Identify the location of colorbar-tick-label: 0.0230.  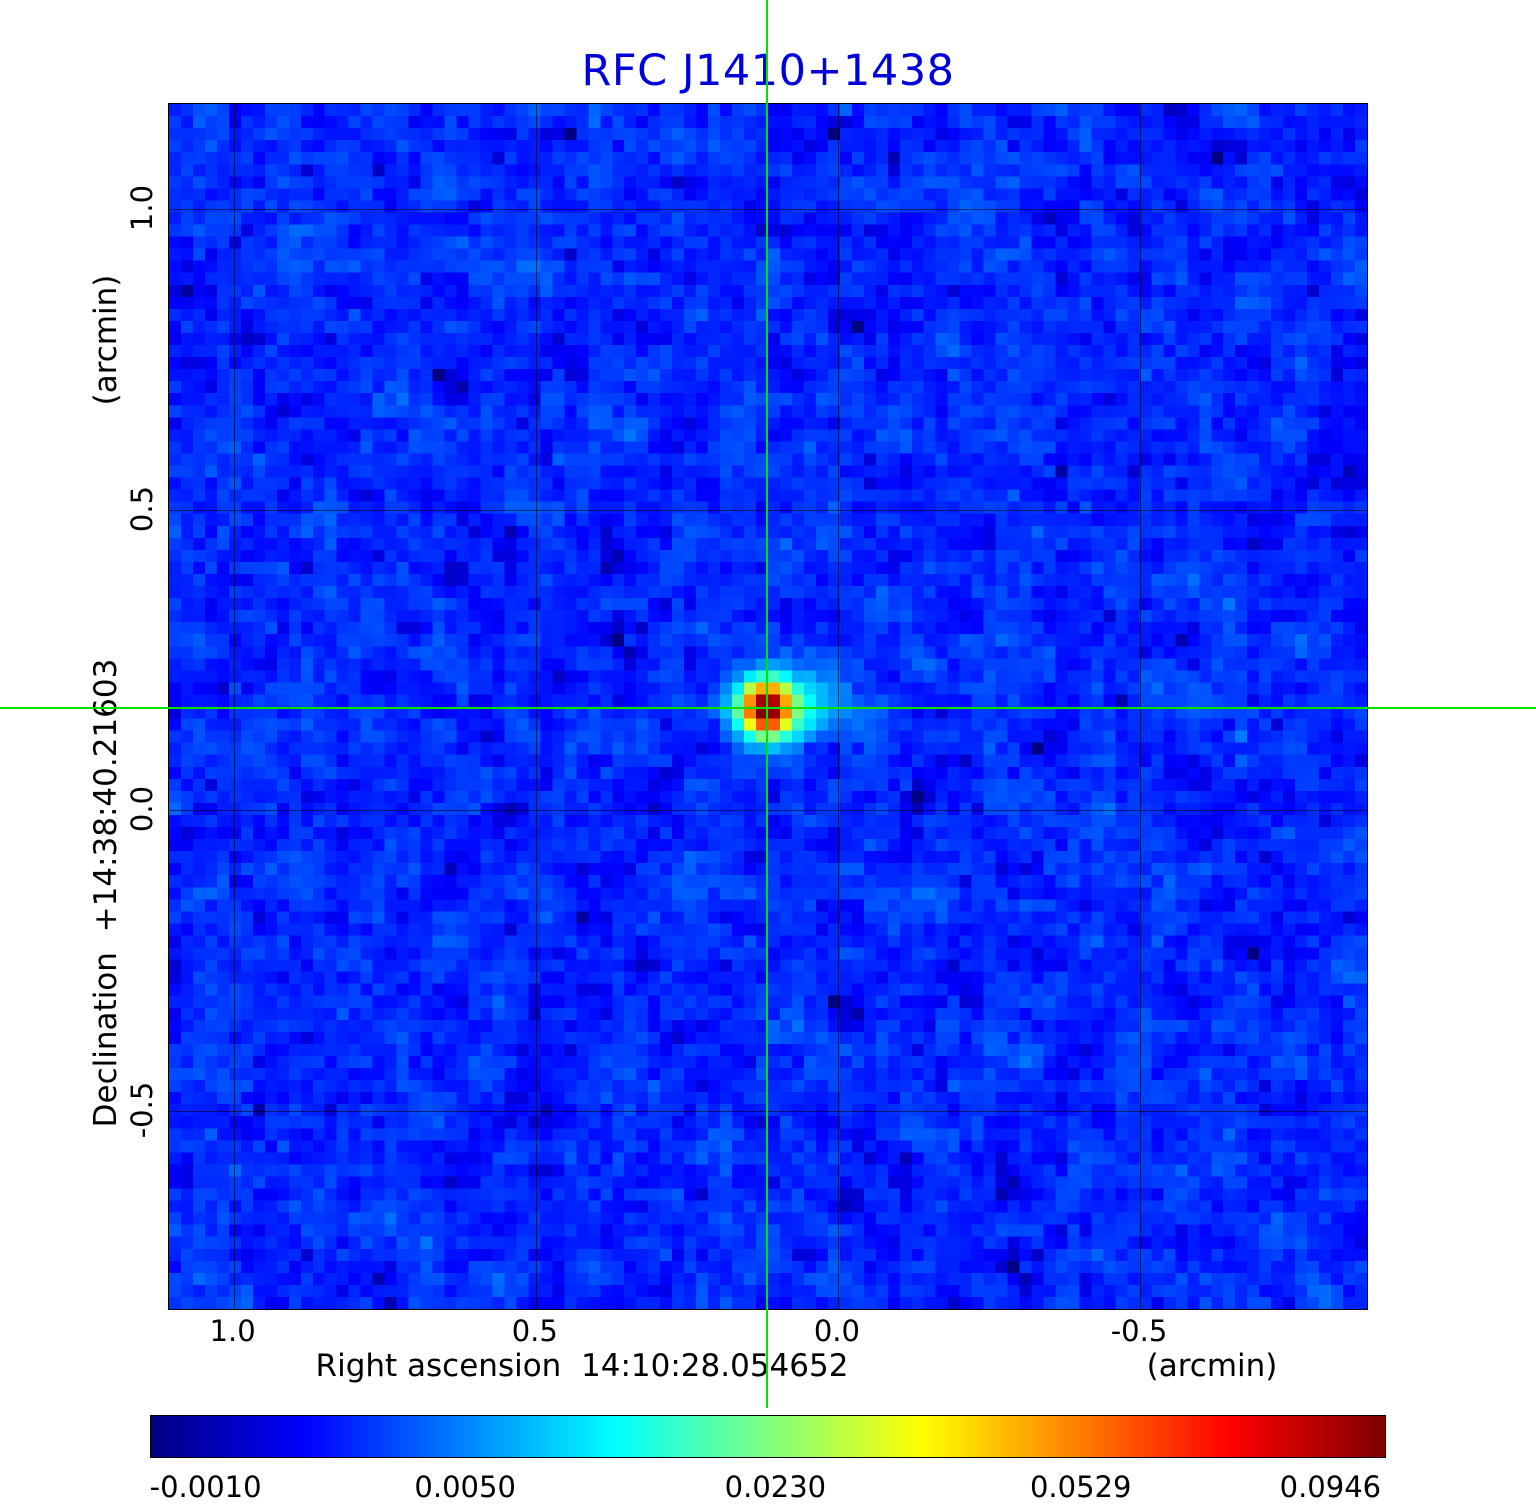
(775, 1487).